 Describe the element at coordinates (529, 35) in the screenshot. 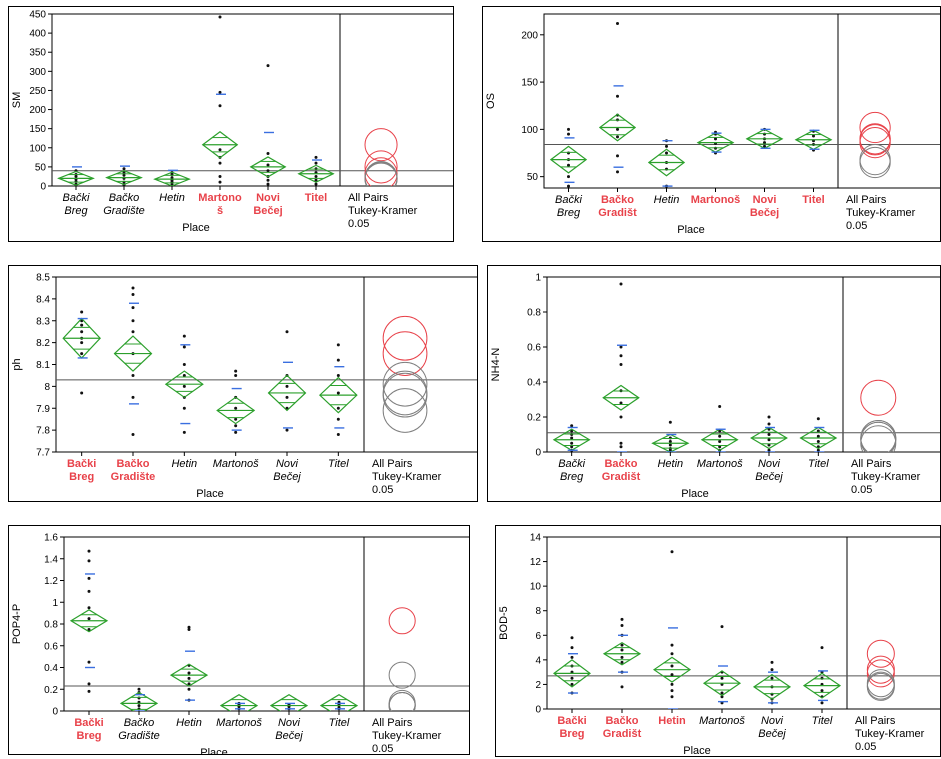

I see `y-tick-label: 200` at that location.